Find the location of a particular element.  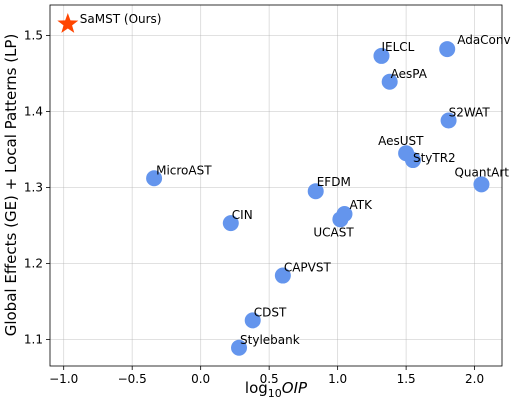

data-point-label: S2WAT is located at coordinates (470, 113).